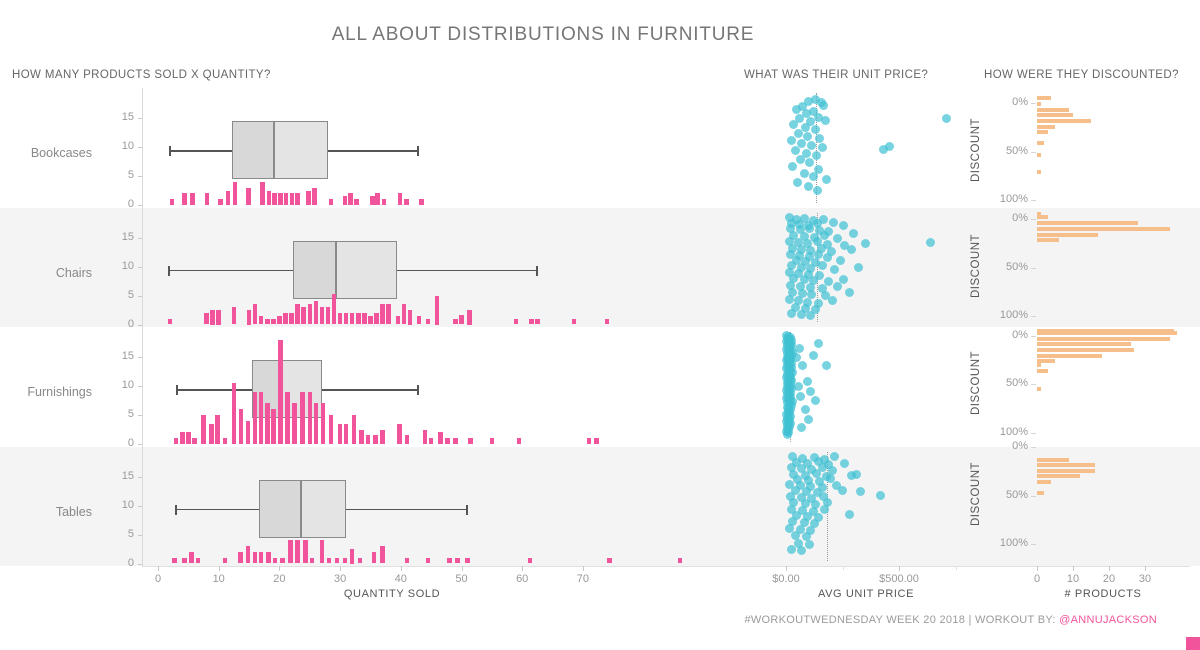  What do you see at coordinates (253, 150) in the screenshot?
I see `box-plot-lower-quartile` at bounding box center [253, 150].